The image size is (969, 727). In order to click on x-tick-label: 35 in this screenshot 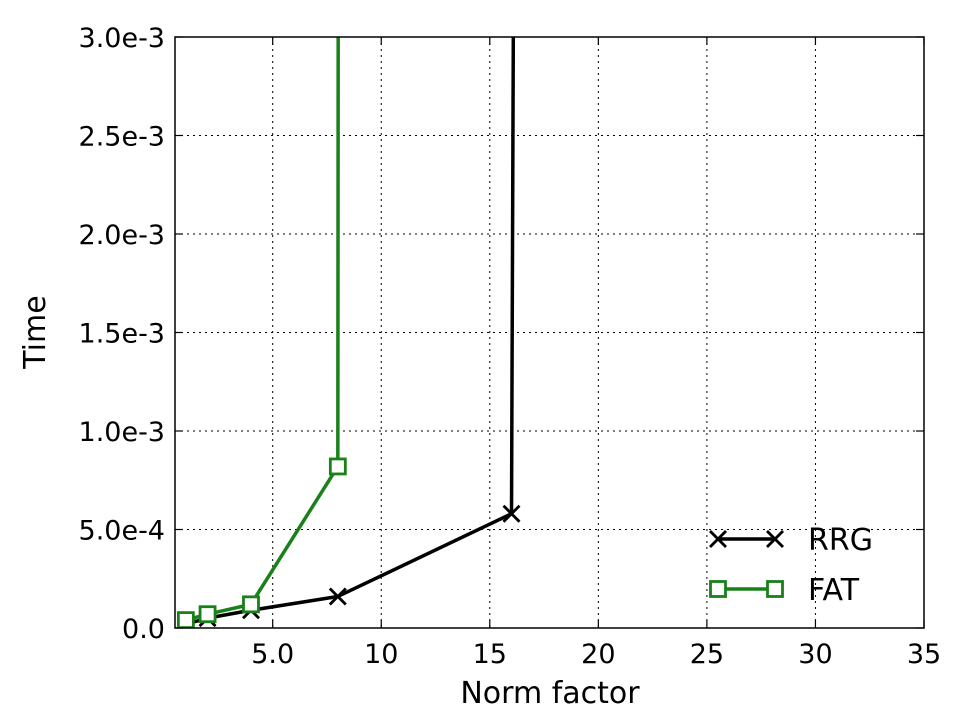, I will do `click(924, 654)`.